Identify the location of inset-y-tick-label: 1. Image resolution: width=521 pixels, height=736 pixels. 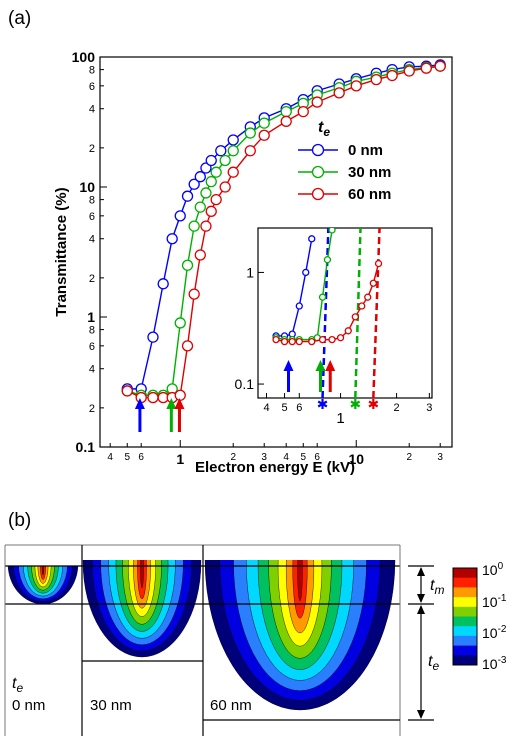
(250, 272).